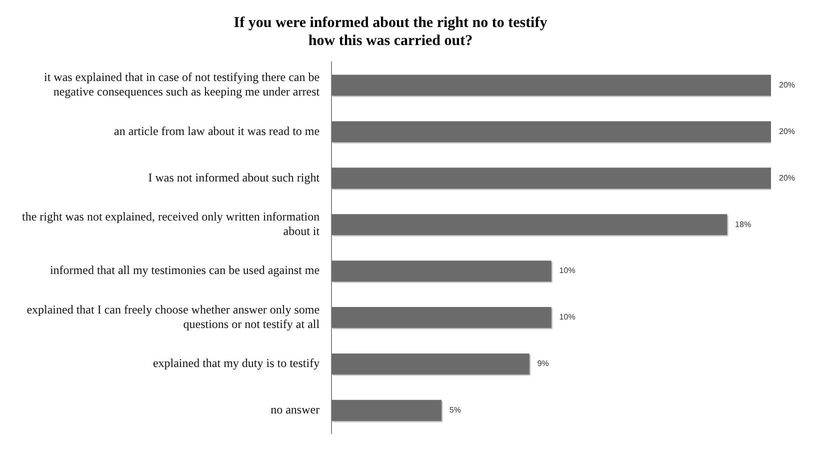  Describe the element at coordinates (543, 363) in the screenshot. I see `data-label: 9%` at that location.